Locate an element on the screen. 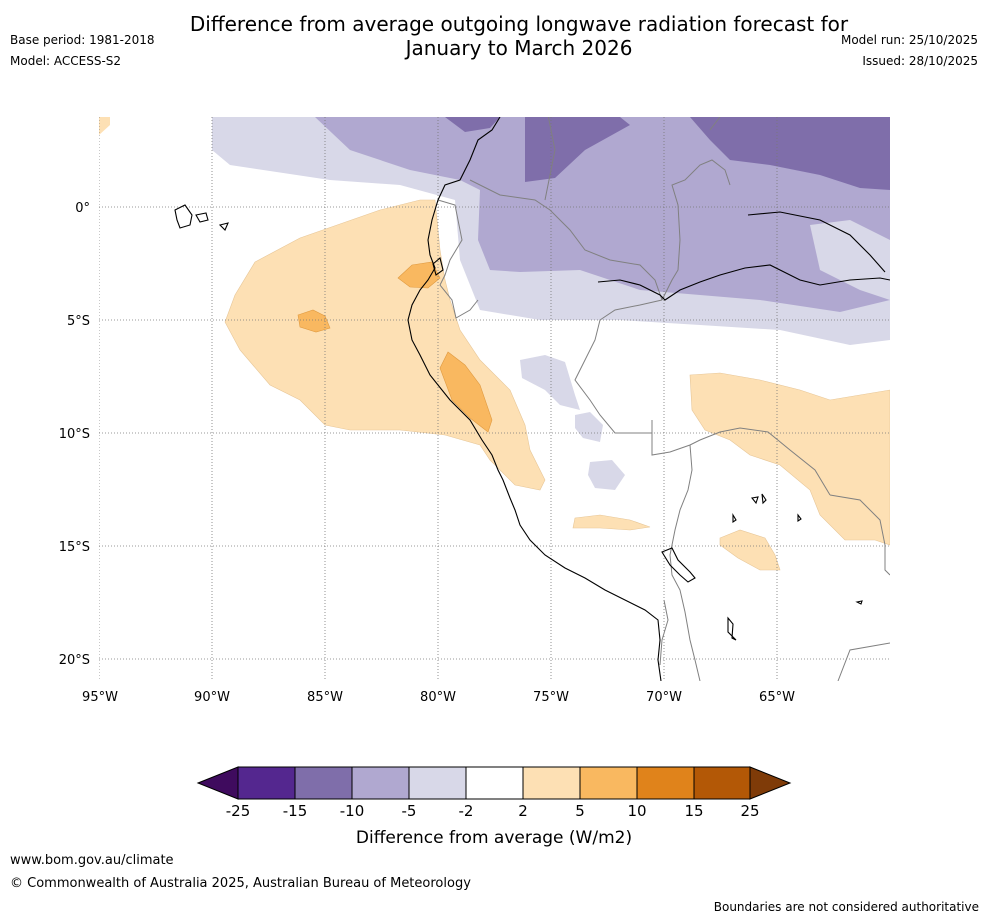 The width and height of the screenshot is (988, 919). lat-label-5s: 5°S is located at coordinates (78, 321).